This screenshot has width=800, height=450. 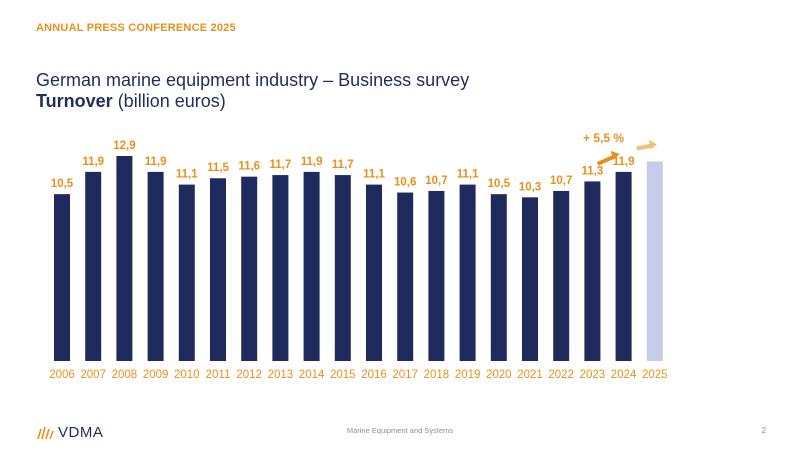 I want to click on footer-text: Marine Equipment and Systems, so click(x=400, y=430).